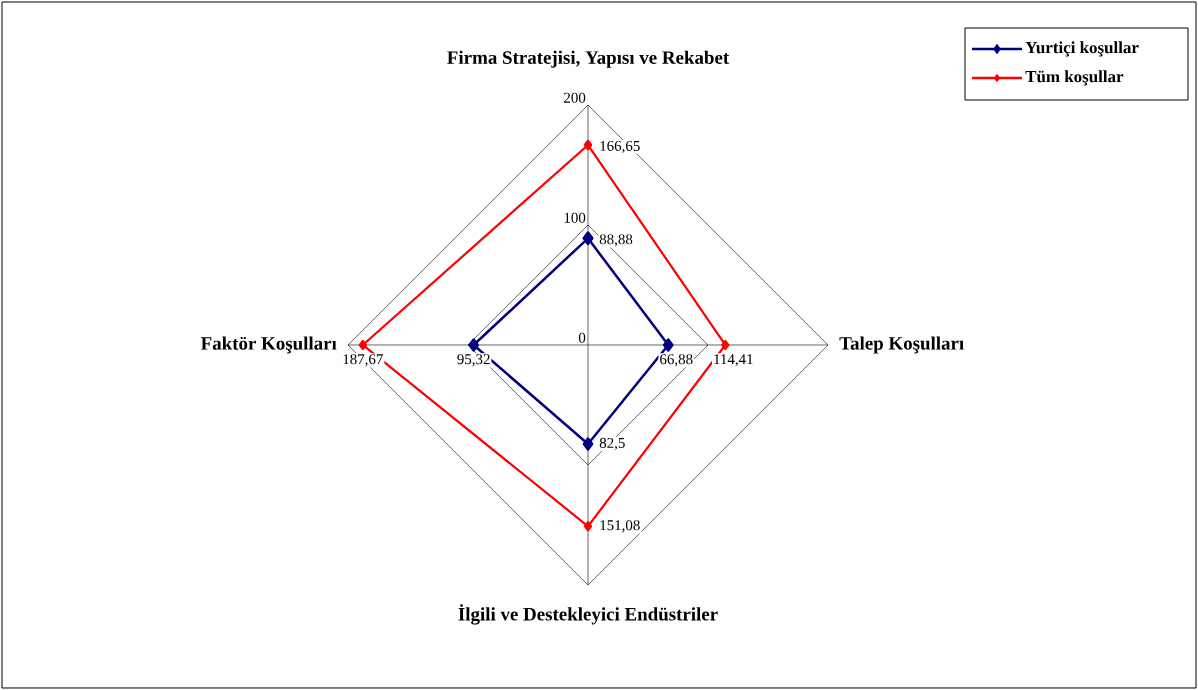 This screenshot has height=690, width=1198. Describe the element at coordinates (1082, 49) in the screenshot. I see `legend-label: Yurtiçi koşullar` at that location.